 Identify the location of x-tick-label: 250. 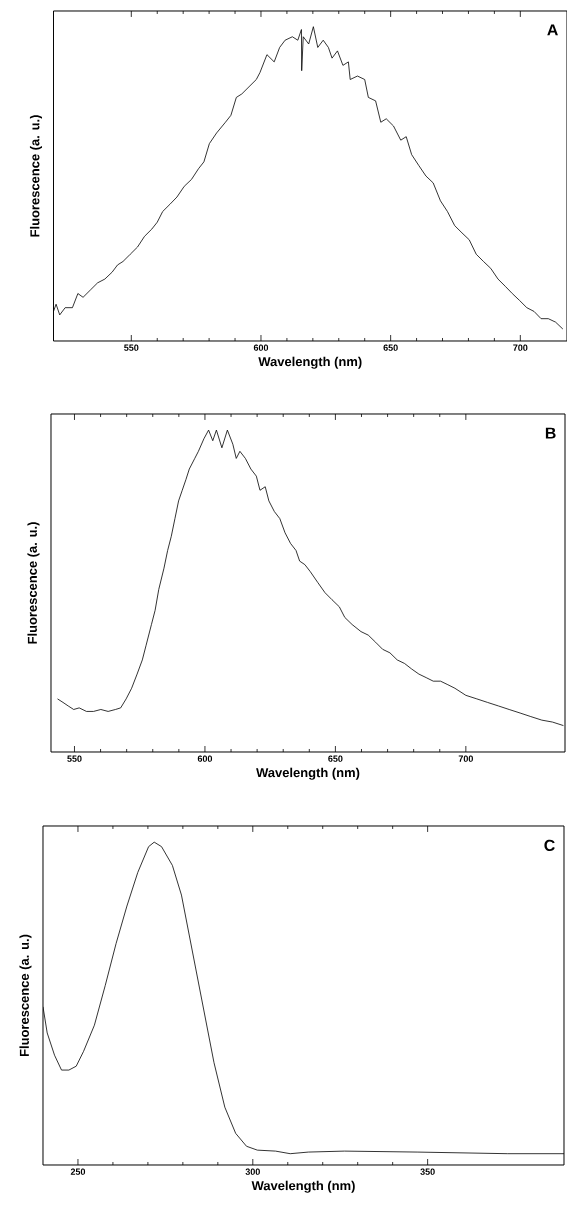
(78, 1171).